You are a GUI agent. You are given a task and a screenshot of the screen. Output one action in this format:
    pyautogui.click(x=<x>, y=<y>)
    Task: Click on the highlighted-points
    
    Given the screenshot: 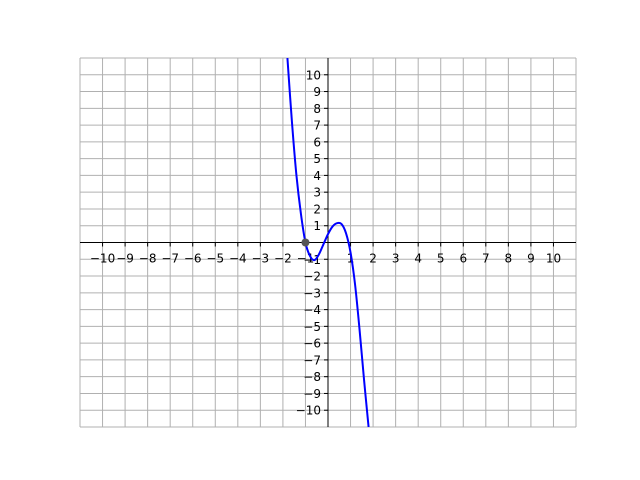 What is the action you would take?
    pyautogui.click(x=305, y=242)
    